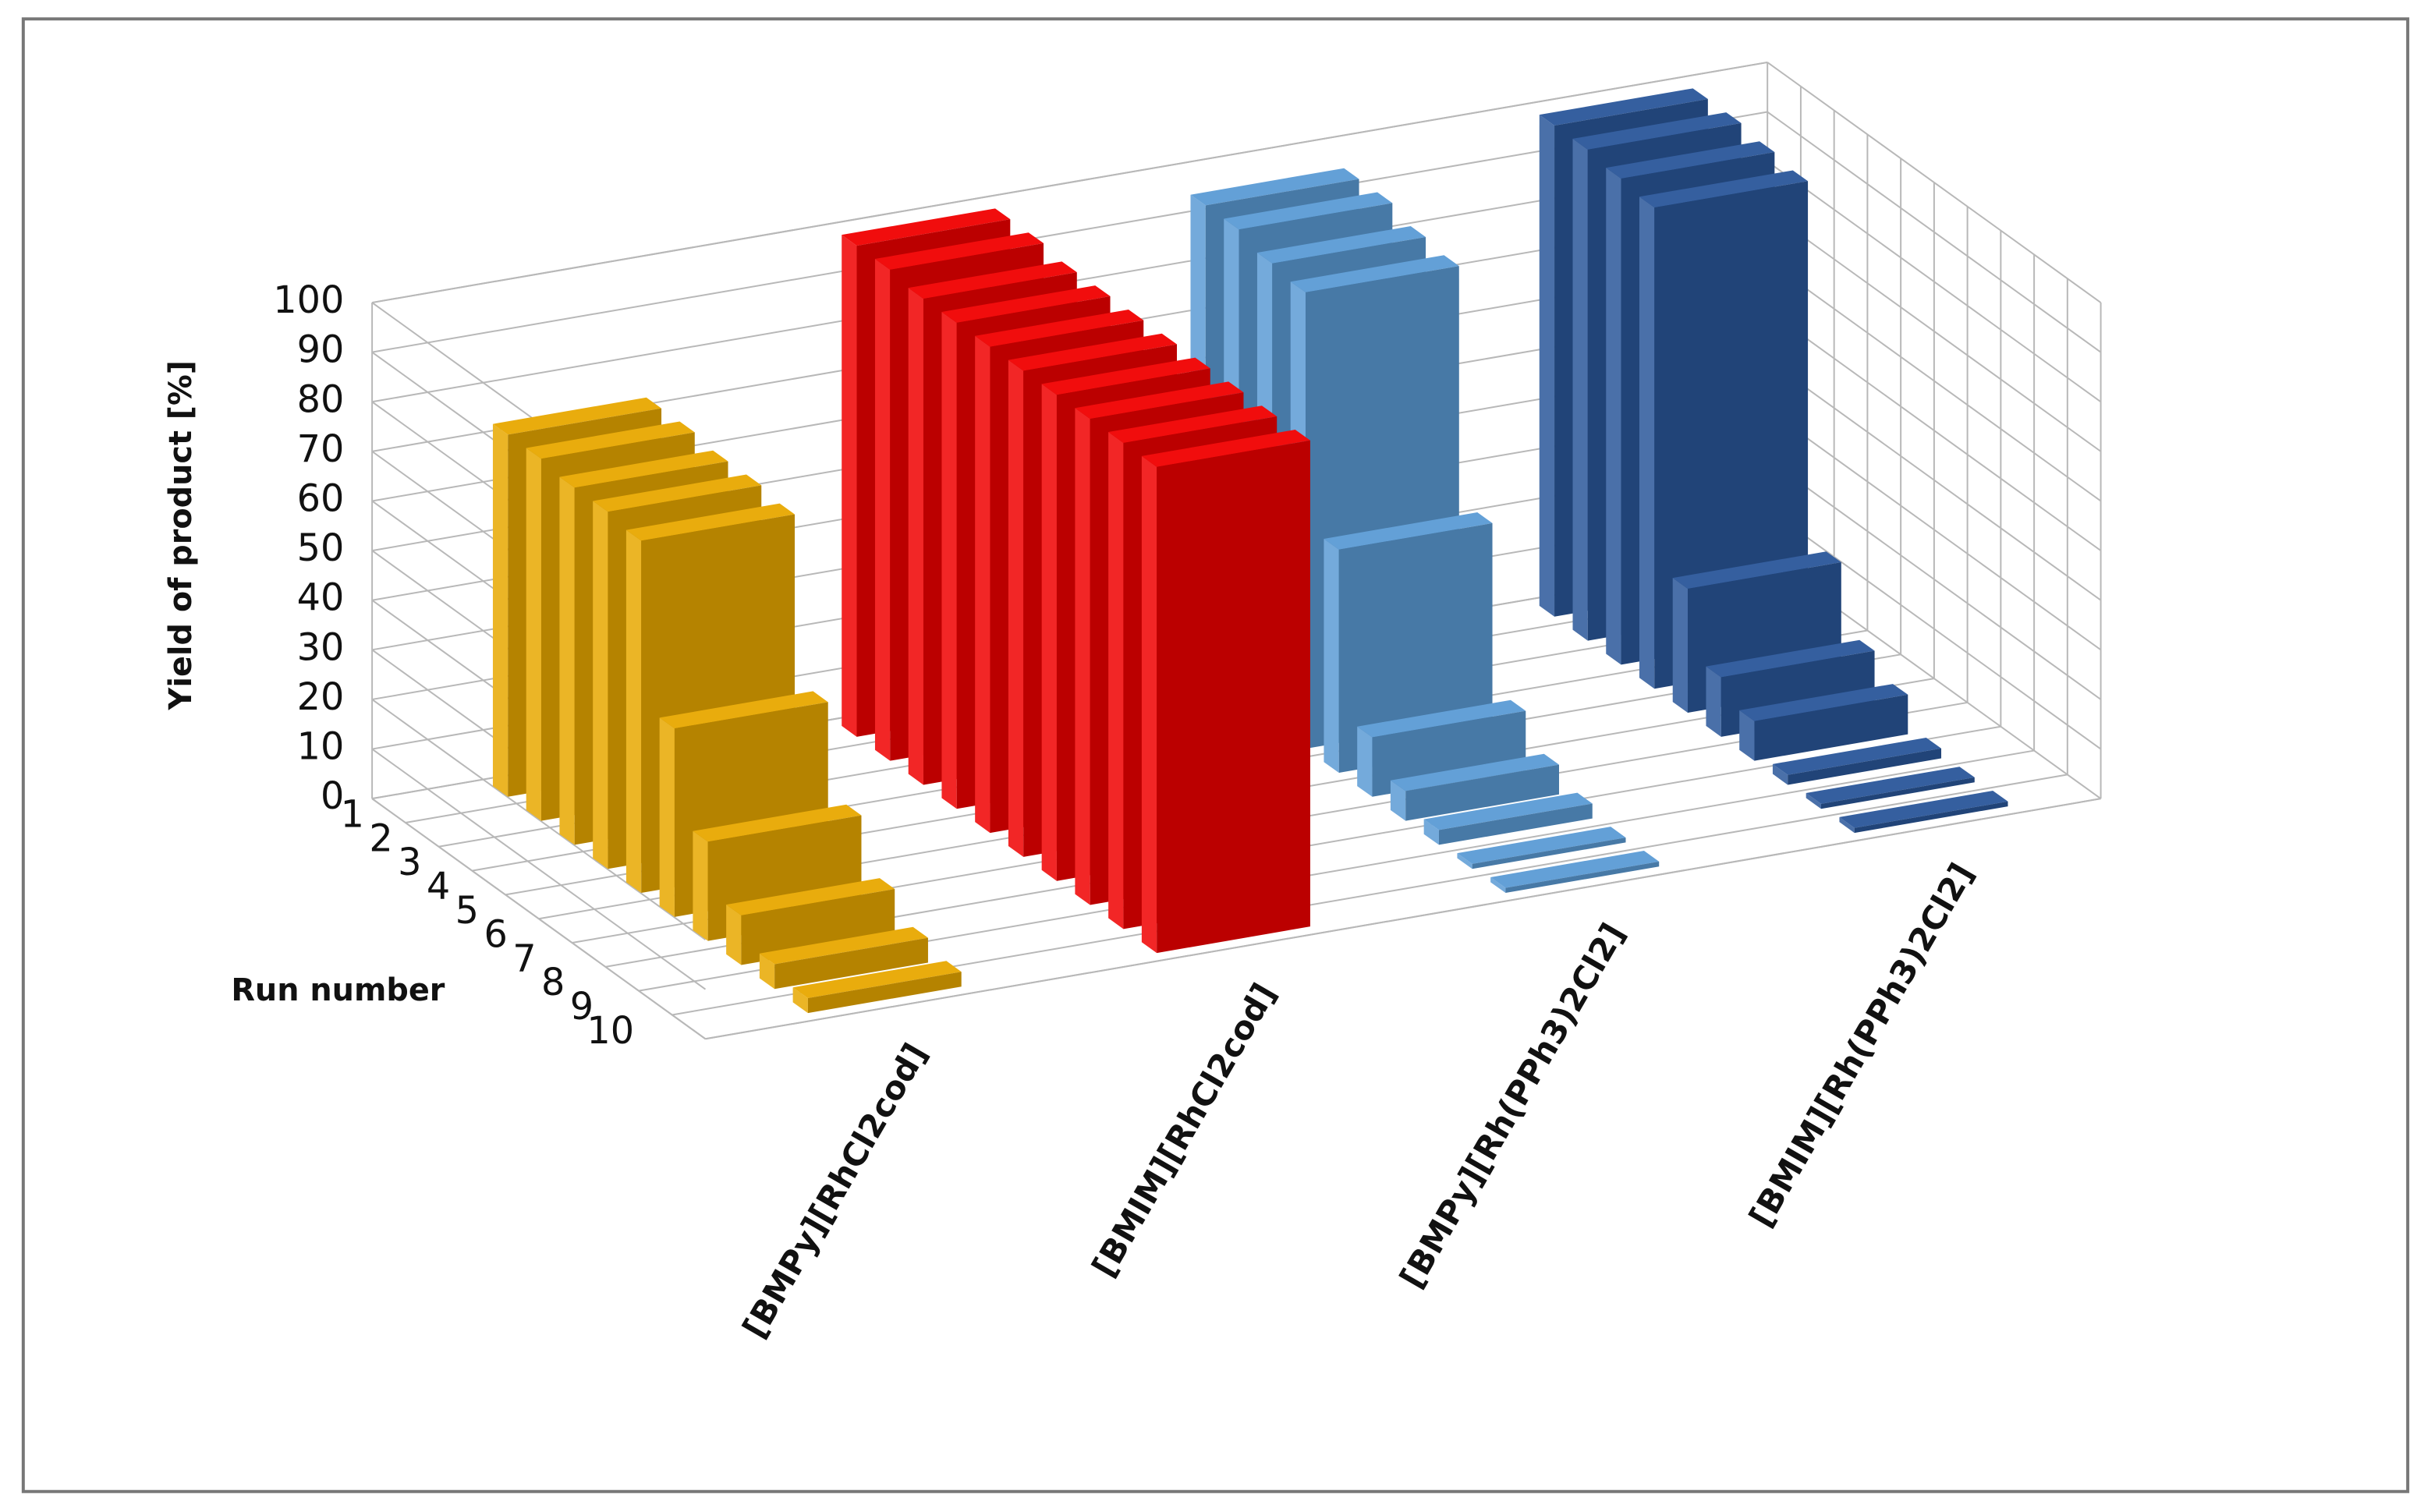 This screenshot has height=1512, width=2431. What do you see at coordinates (1403, 919) in the screenshot?
I see `floor-edge` at bounding box center [1403, 919].